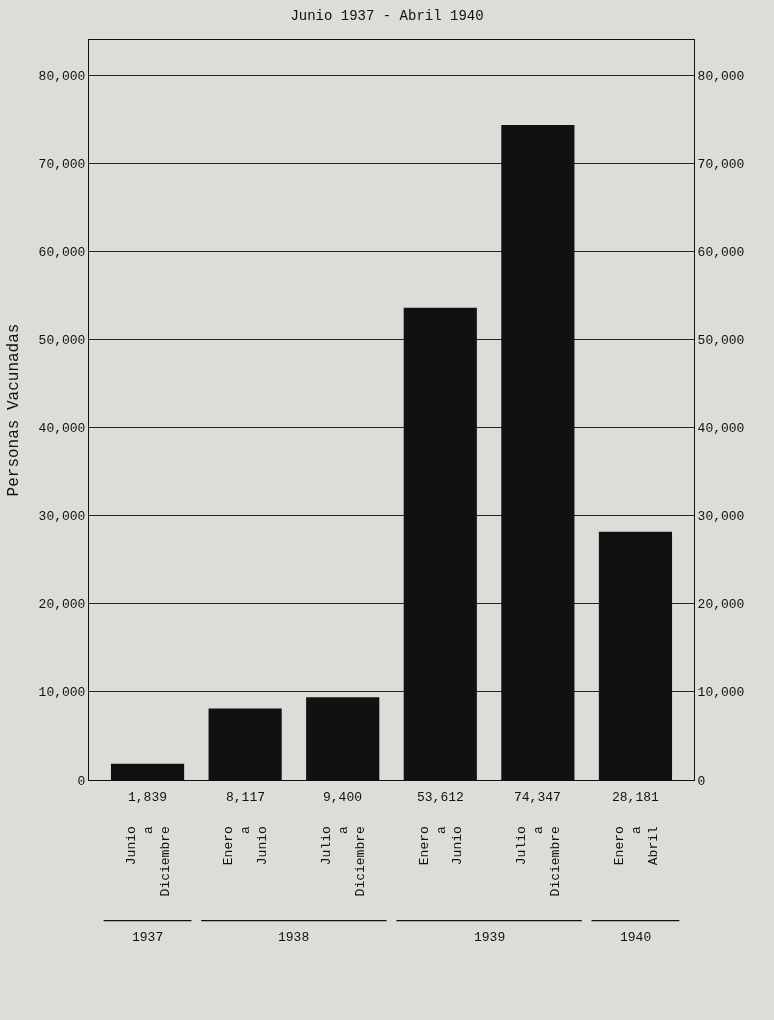 The height and width of the screenshot is (1020, 774). What do you see at coordinates (721, 164) in the screenshot?
I see `y2-tick-label: 70,000` at bounding box center [721, 164].